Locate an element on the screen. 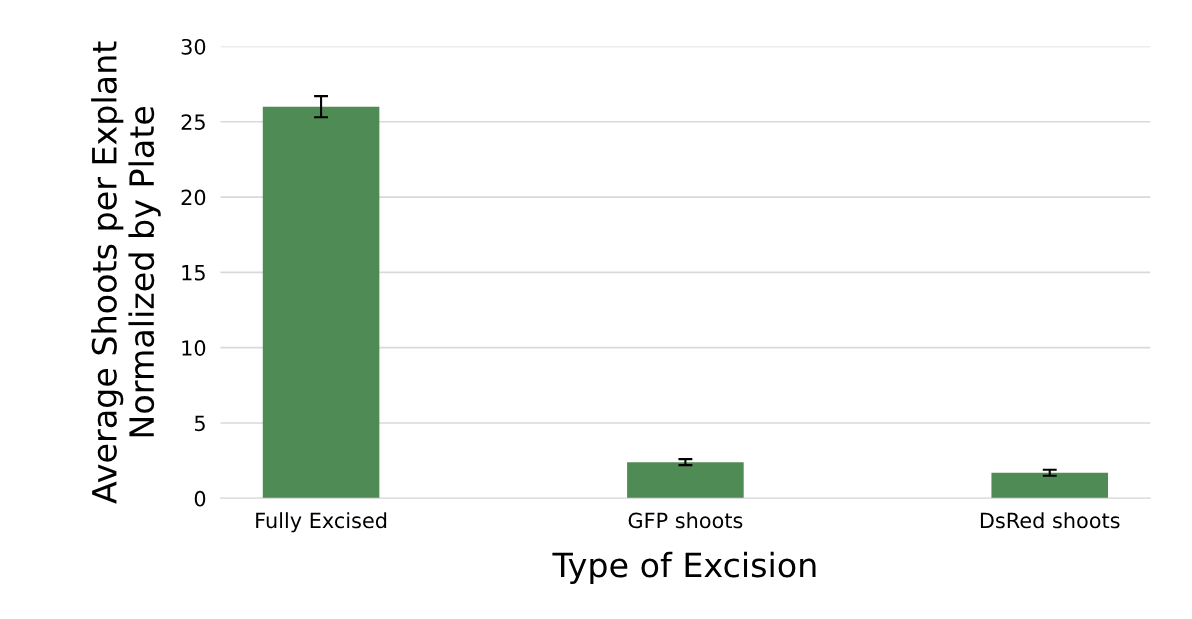  y-tick-label: 15 is located at coordinates (193, 273).